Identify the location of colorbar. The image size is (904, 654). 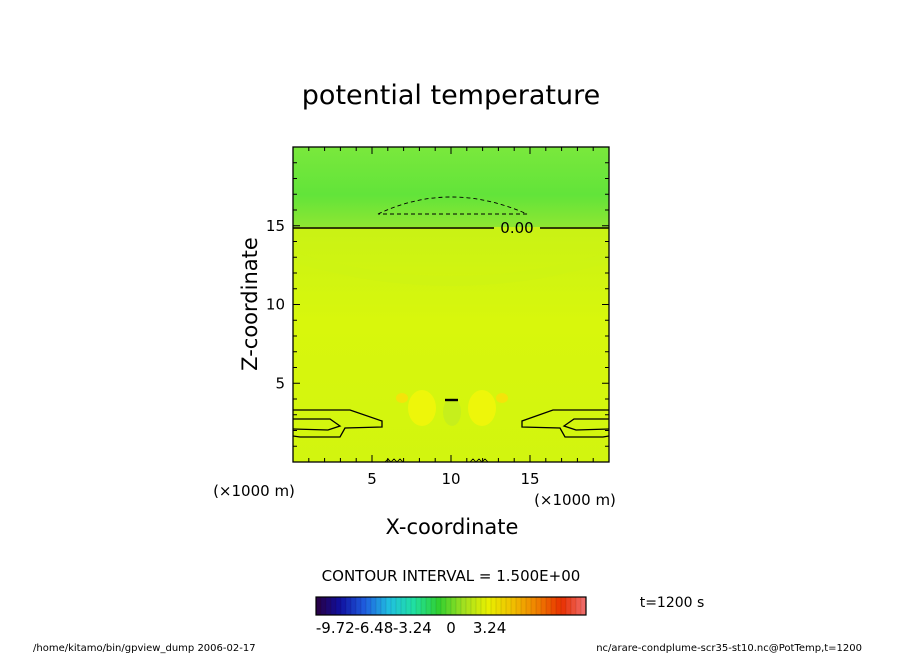
(451, 606).